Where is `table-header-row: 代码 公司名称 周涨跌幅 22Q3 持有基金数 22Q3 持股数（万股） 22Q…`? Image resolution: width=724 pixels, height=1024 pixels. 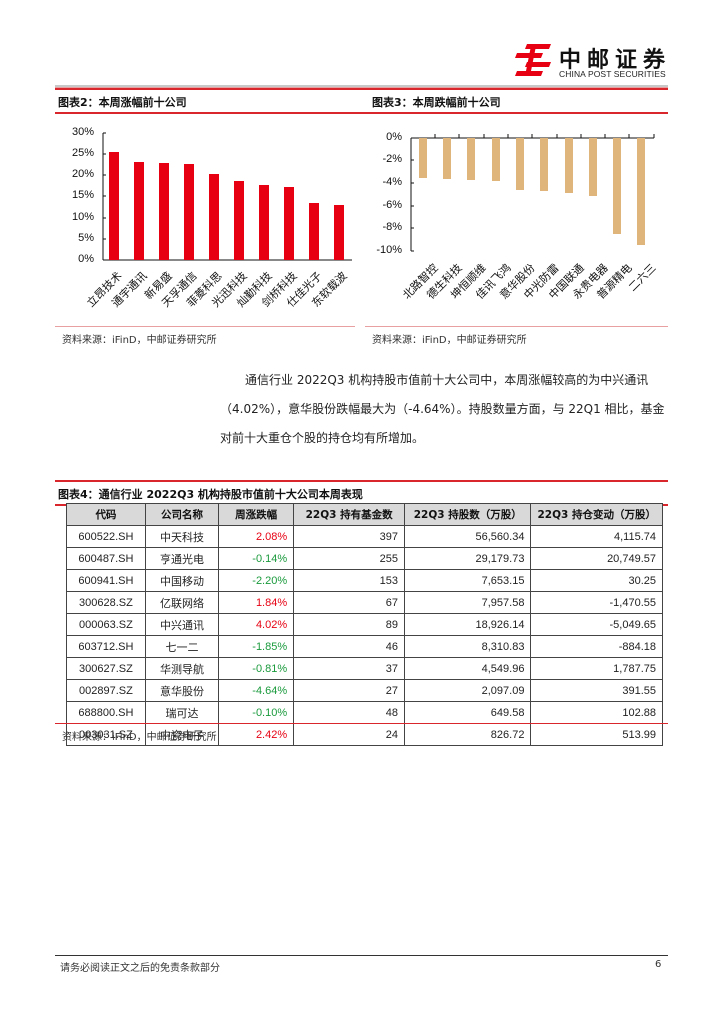
table-header-row: 代码 公司名称 周涨跌幅 22Q3 持有基金数 22Q3 持股数（万股） 22Q… is located at coordinates (364, 514).